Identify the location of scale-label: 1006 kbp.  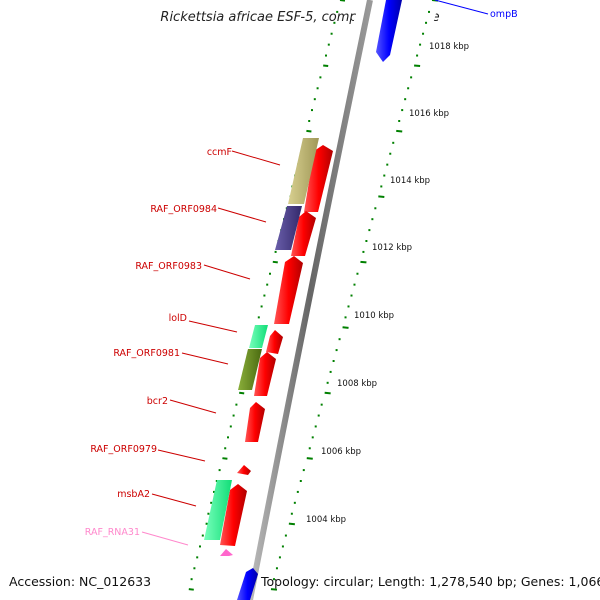
(341, 452).